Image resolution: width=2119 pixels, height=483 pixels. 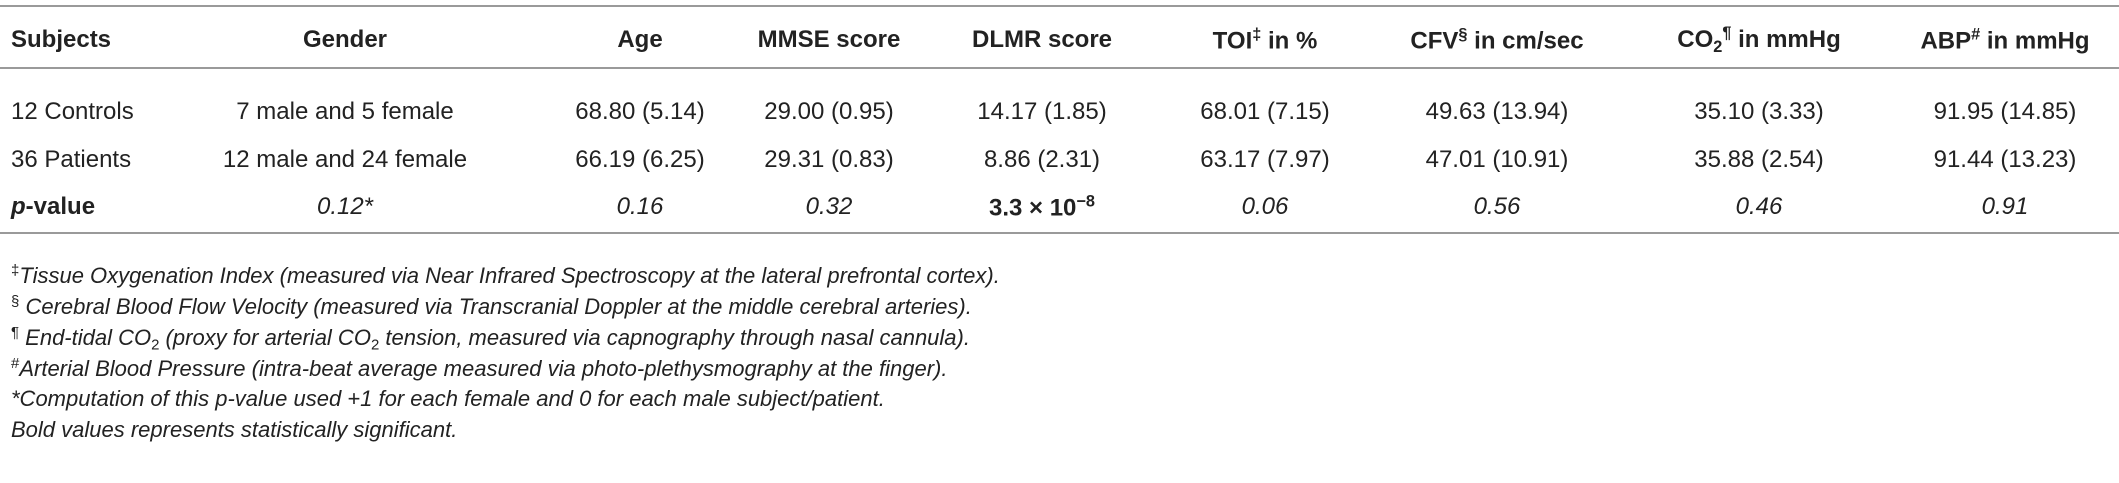 I want to click on text-segment: in mmHg, so click(x=1786, y=39).